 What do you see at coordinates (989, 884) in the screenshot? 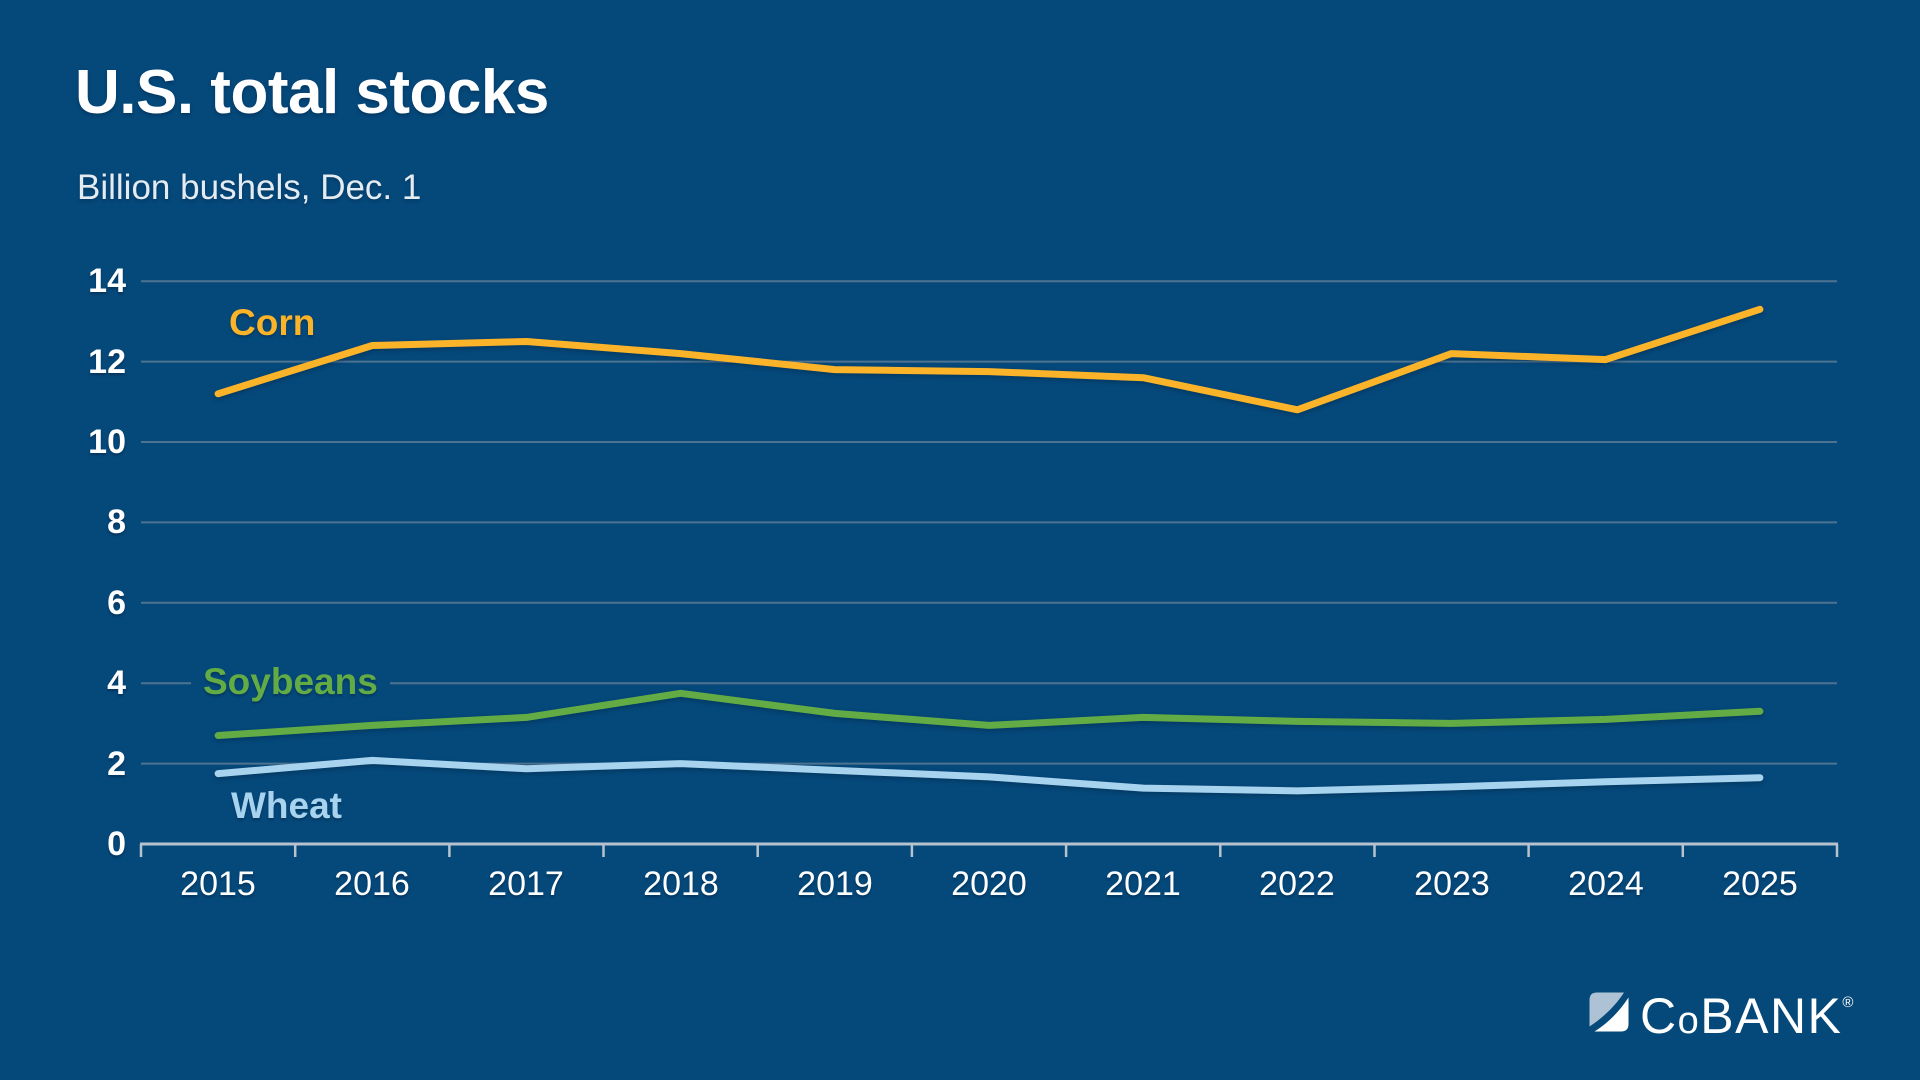
I see `x-axis-label-2020: 2020` at bounding box center [989, 884].